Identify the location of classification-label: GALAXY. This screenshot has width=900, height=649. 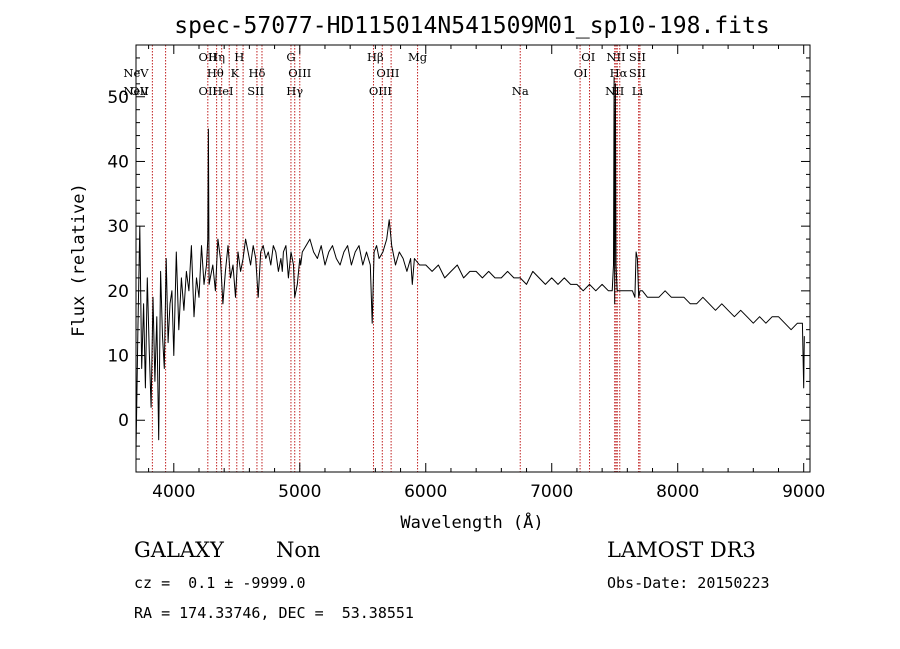
(179, 550).